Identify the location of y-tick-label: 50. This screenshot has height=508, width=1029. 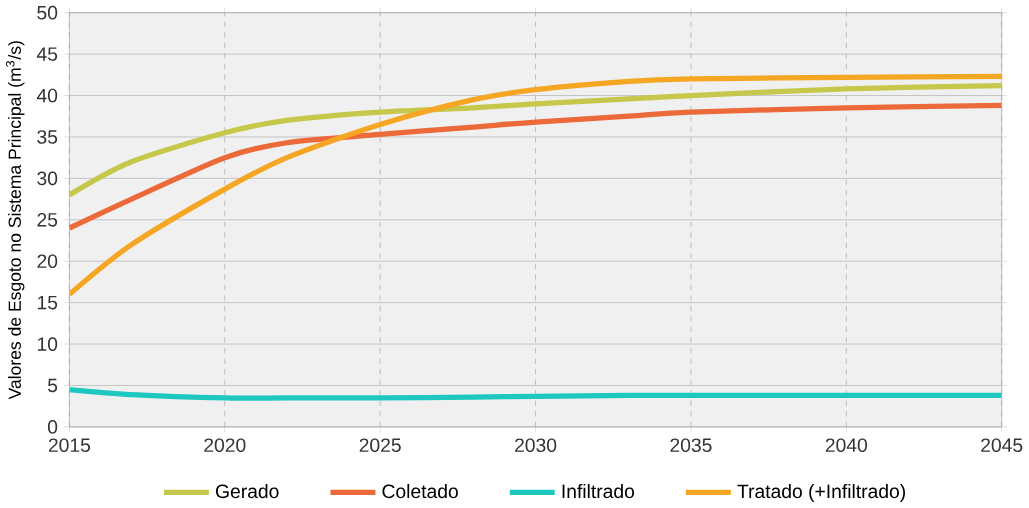
(47, 13).